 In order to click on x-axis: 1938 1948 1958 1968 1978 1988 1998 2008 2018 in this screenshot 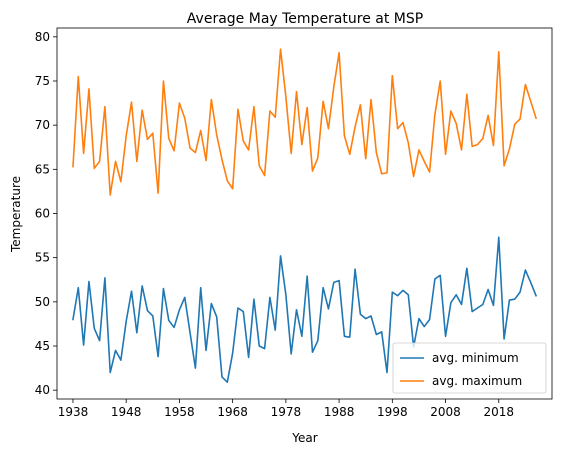, I will do `click(286, 409)`.